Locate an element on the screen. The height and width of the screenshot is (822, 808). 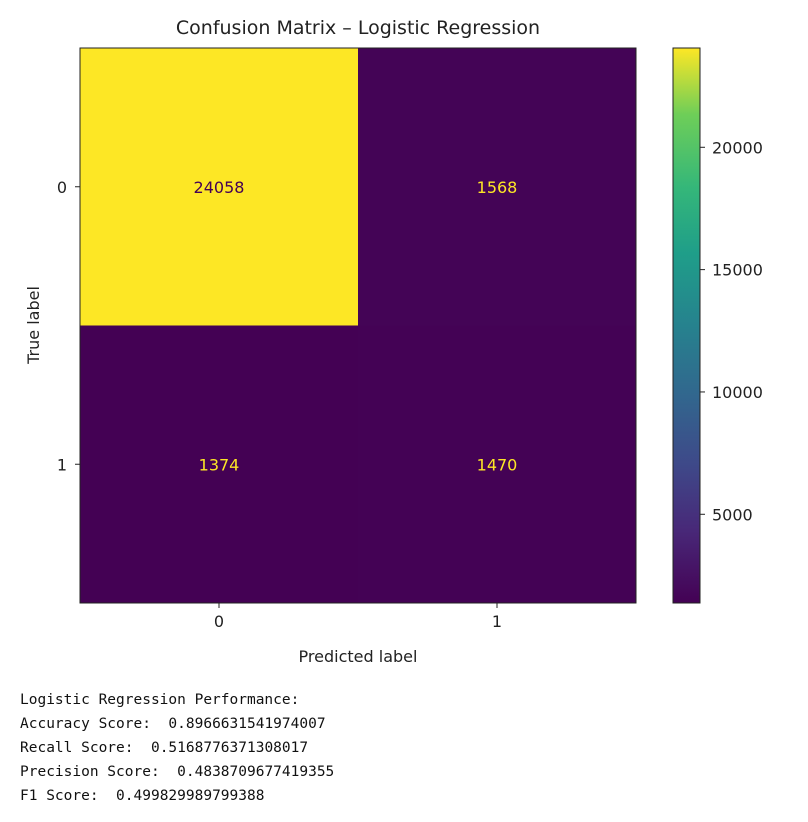
cell-value-label: 1470 is located at coordinates (497, 464).